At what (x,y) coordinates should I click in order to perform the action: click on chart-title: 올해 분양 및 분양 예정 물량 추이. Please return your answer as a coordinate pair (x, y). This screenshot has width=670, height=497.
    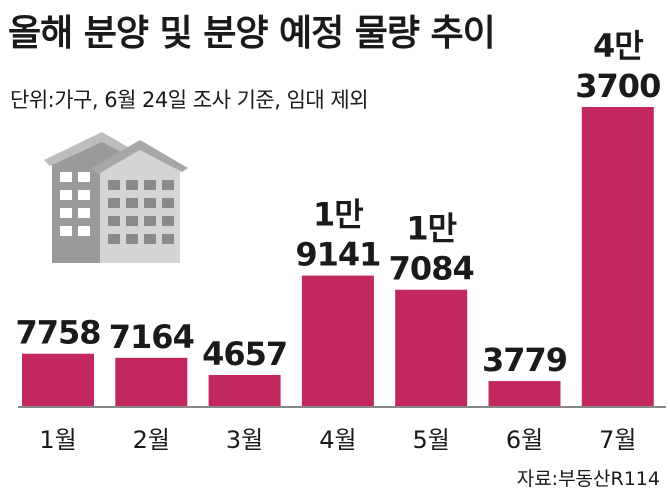
    Looking at the image, I should click on (252, 33).